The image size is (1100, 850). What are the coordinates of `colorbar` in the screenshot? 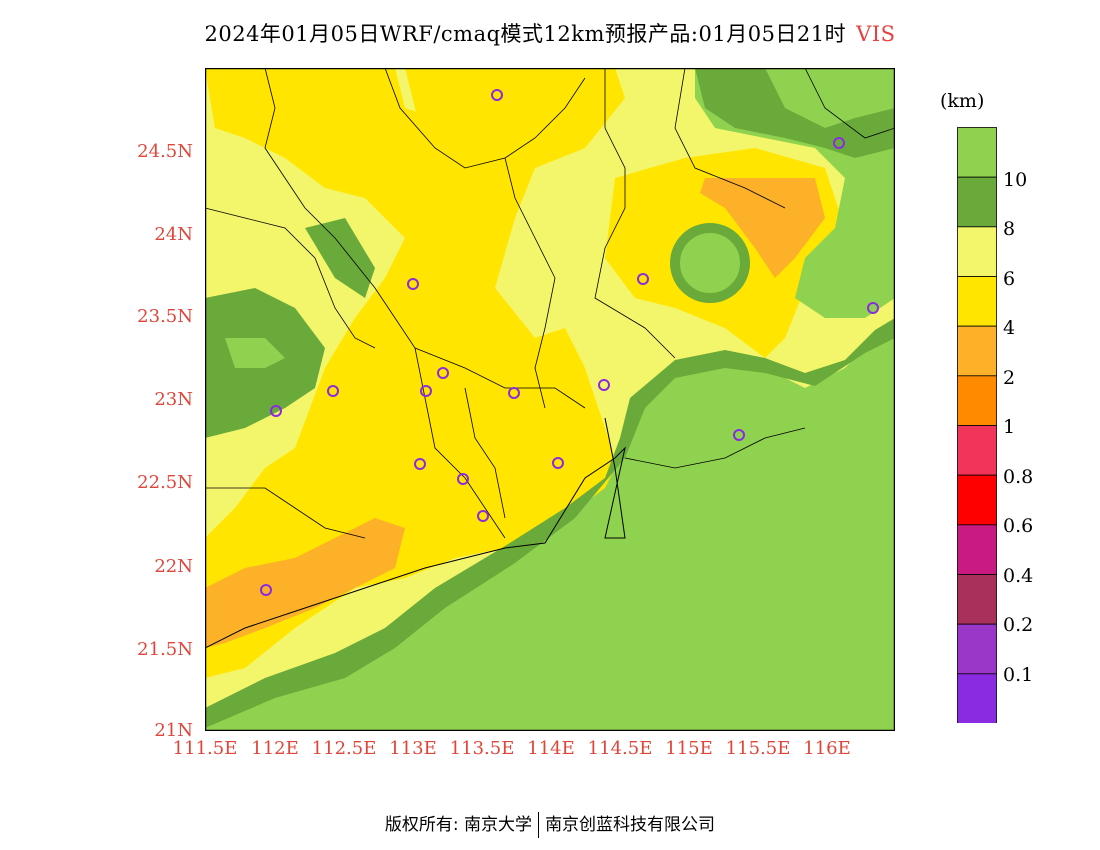 It's located at (977, 425).